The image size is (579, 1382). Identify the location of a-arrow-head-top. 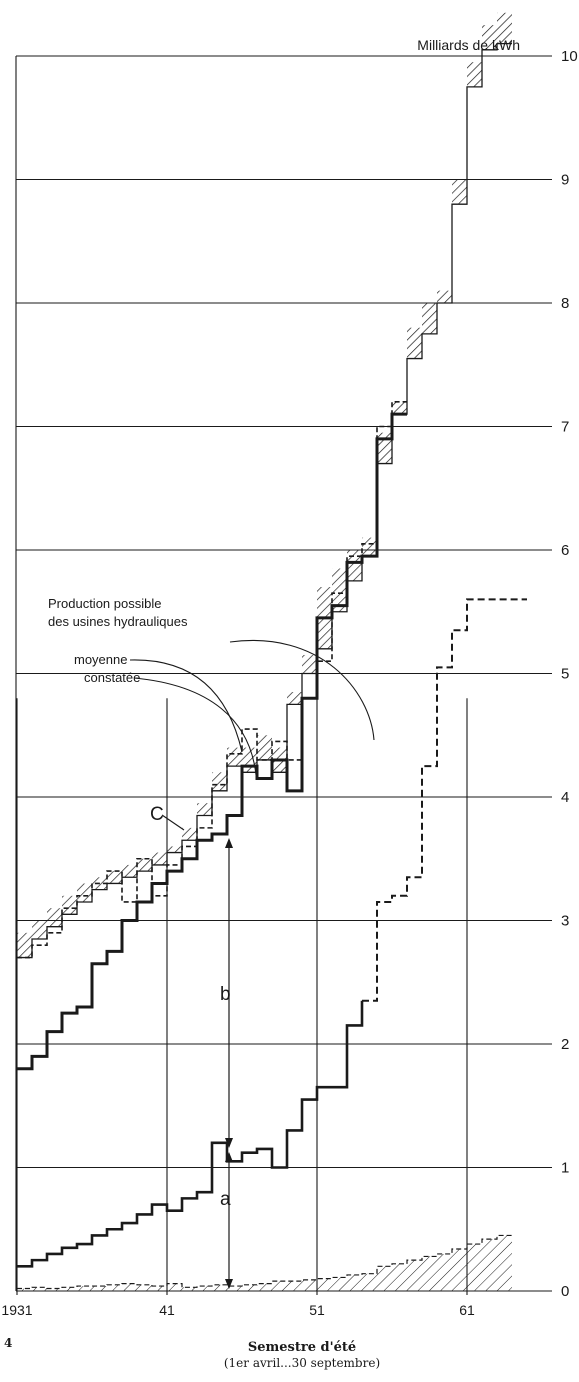
(229, 1157).